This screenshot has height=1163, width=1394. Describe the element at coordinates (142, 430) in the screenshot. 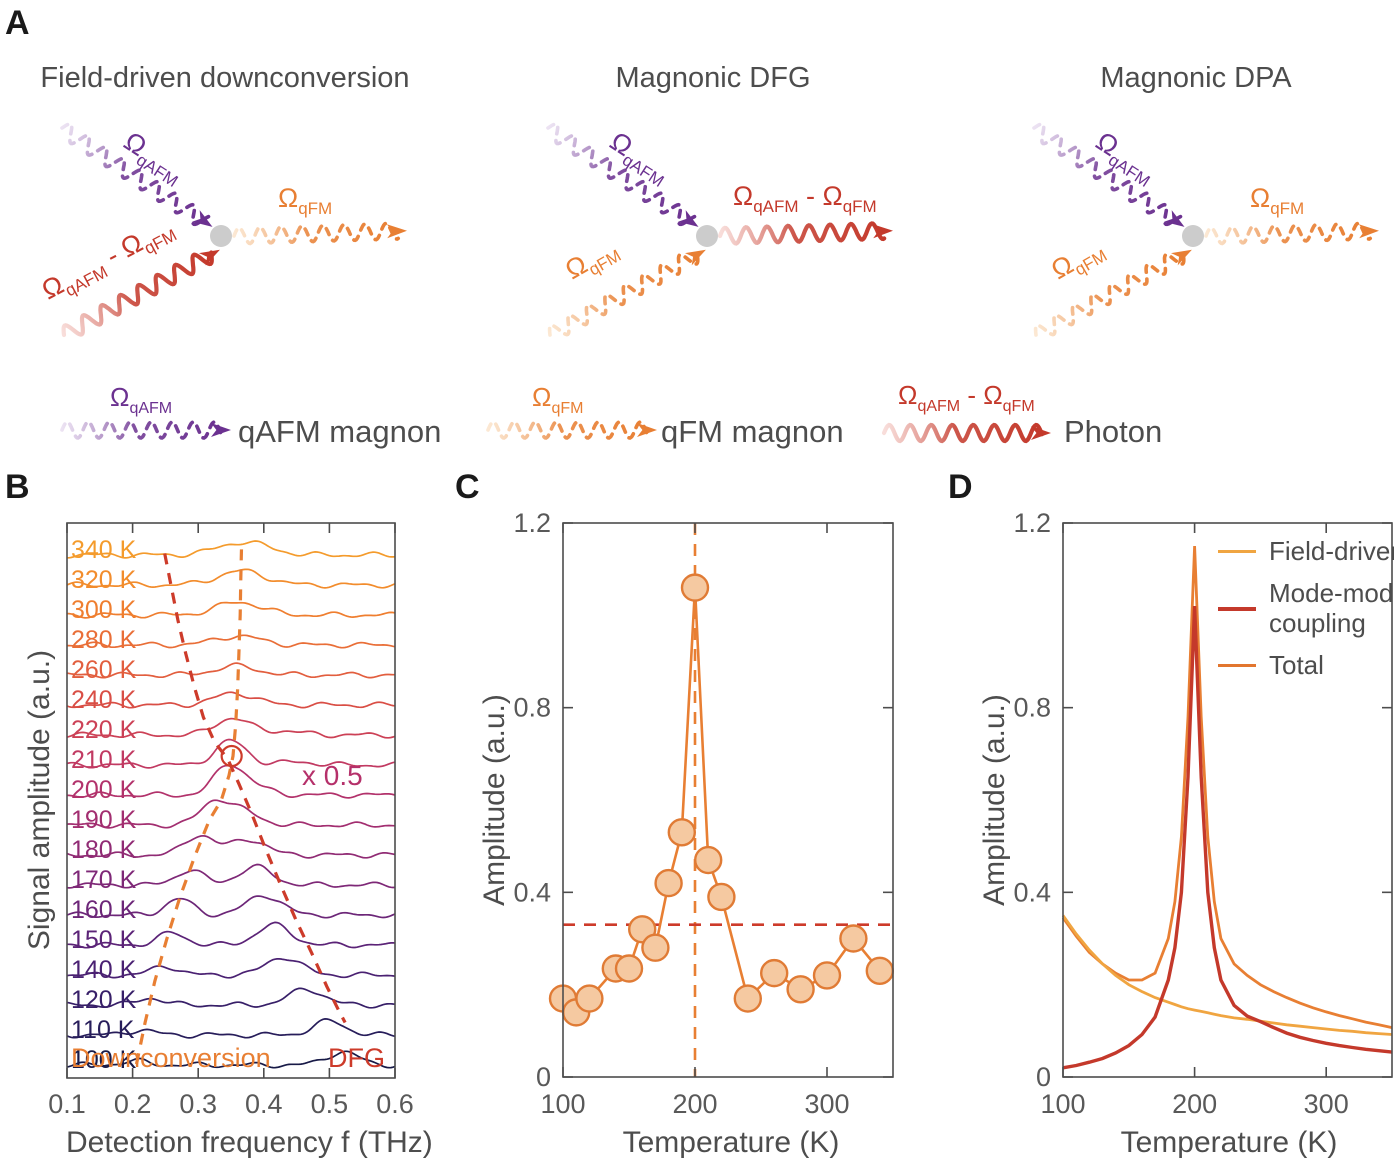

I see `legend-wave` at that location.